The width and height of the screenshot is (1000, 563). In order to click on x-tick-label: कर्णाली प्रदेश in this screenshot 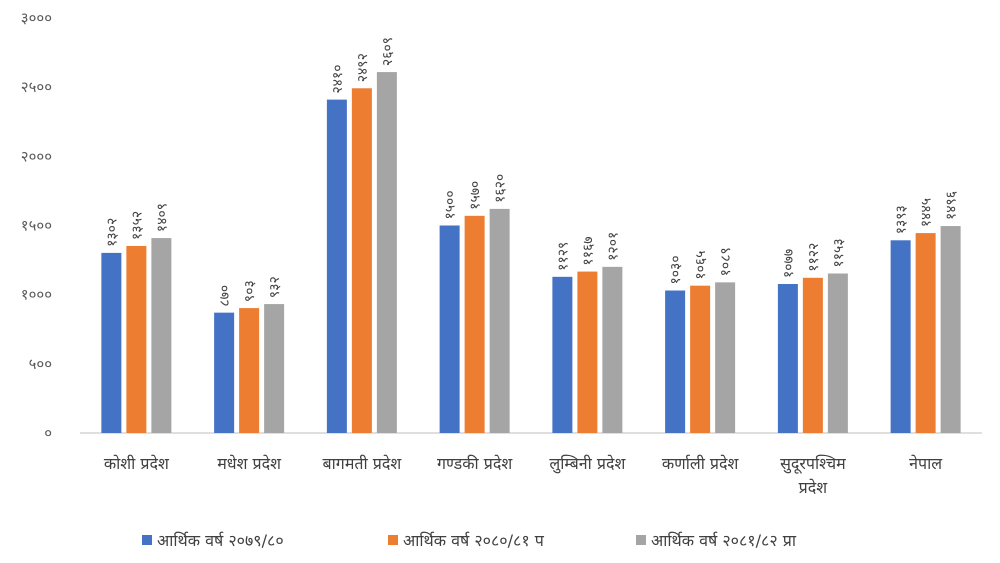, I will do `click(701, 463)`.